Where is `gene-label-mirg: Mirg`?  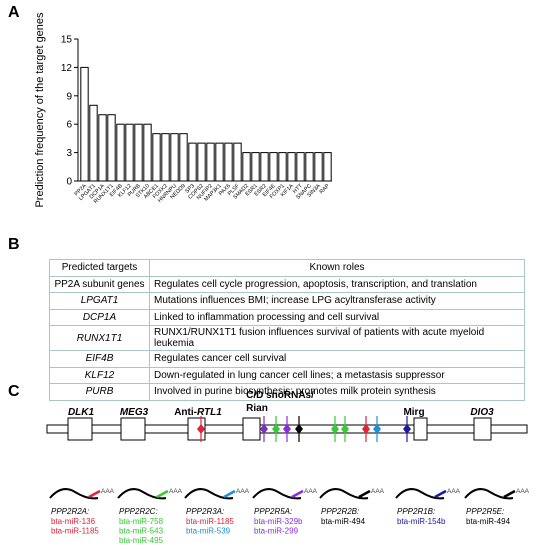 gene-label-mirg: Mirg is located at coordinates (413, 412).